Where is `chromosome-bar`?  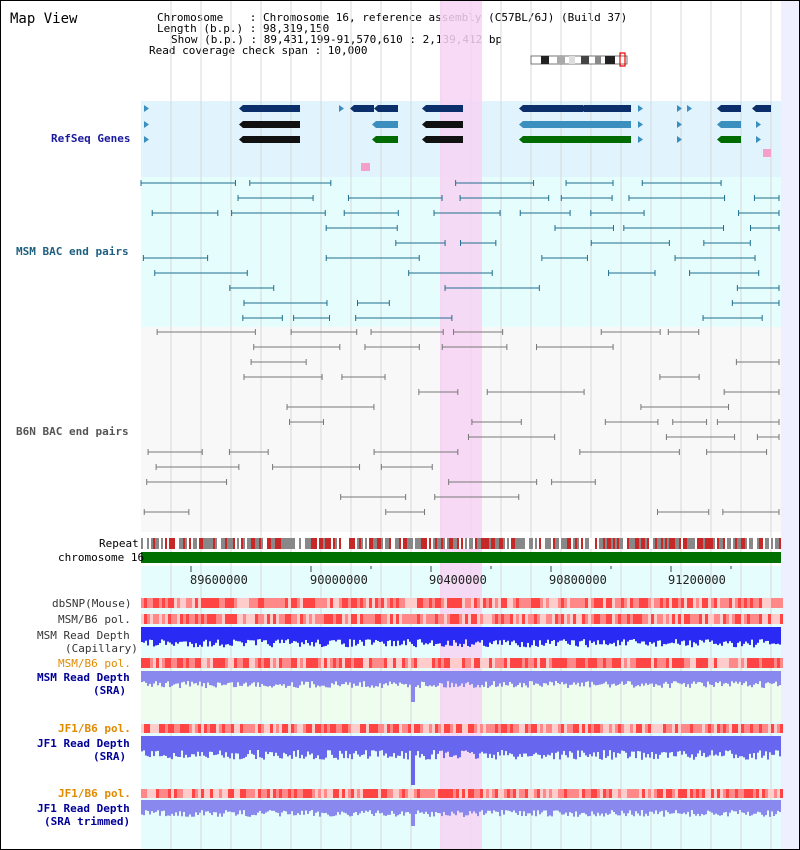
chromosome-bar is located at coordinates (461, 557).